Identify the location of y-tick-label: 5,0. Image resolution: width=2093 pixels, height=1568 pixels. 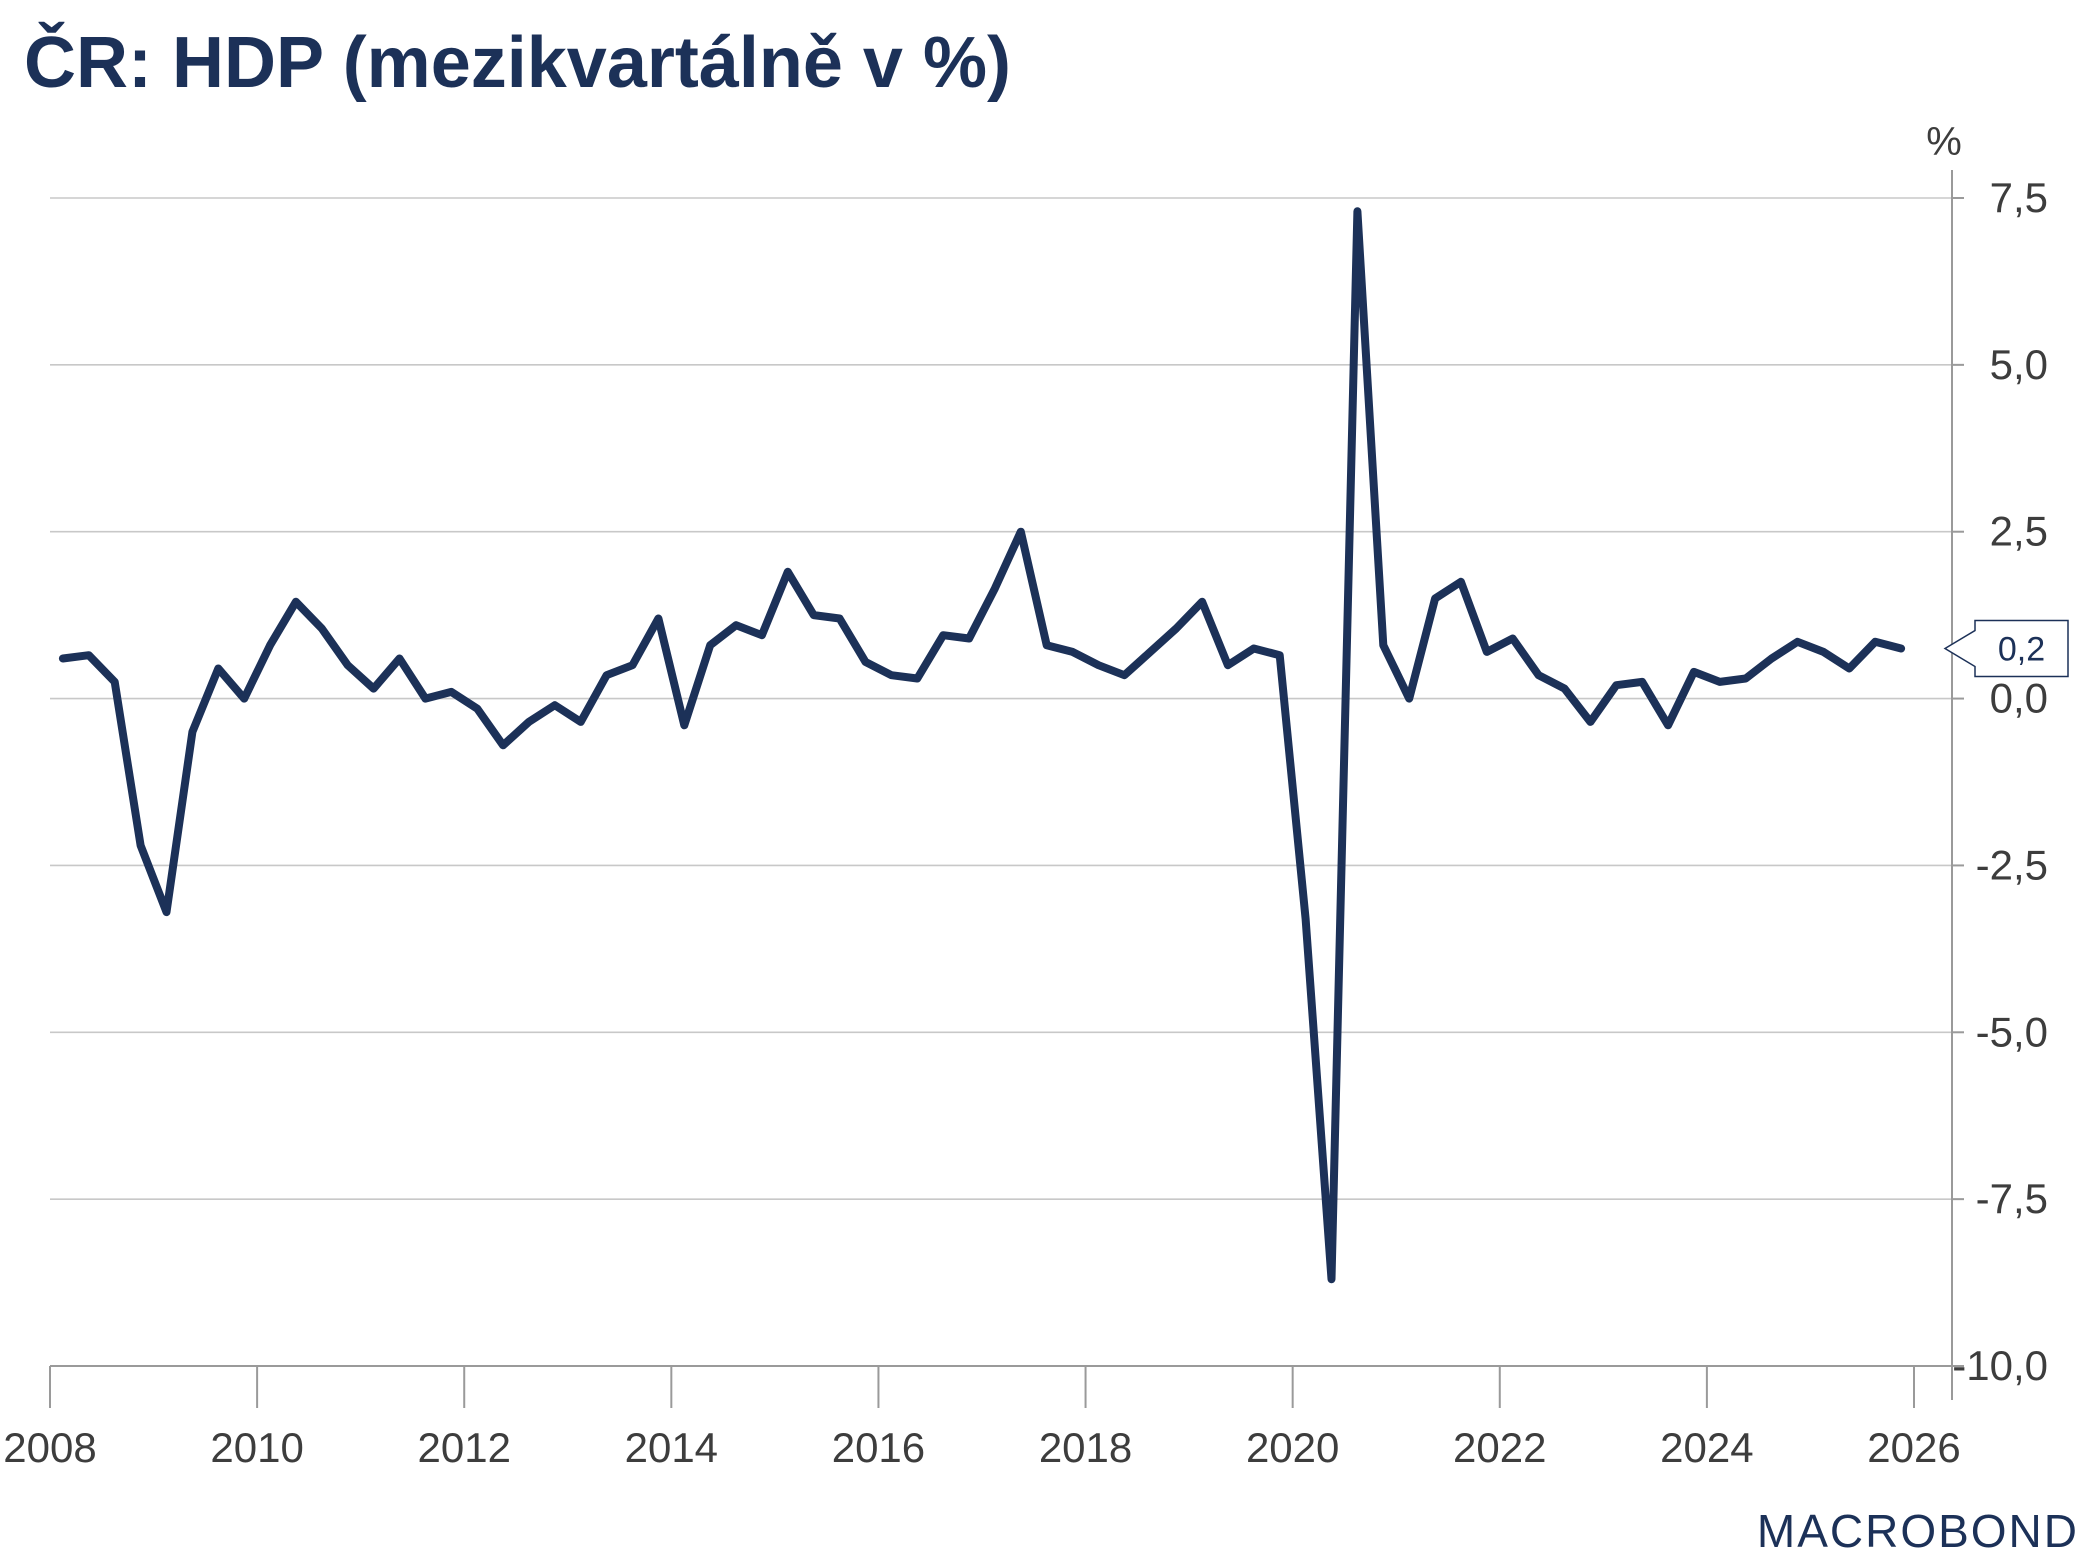
(2019, 364).